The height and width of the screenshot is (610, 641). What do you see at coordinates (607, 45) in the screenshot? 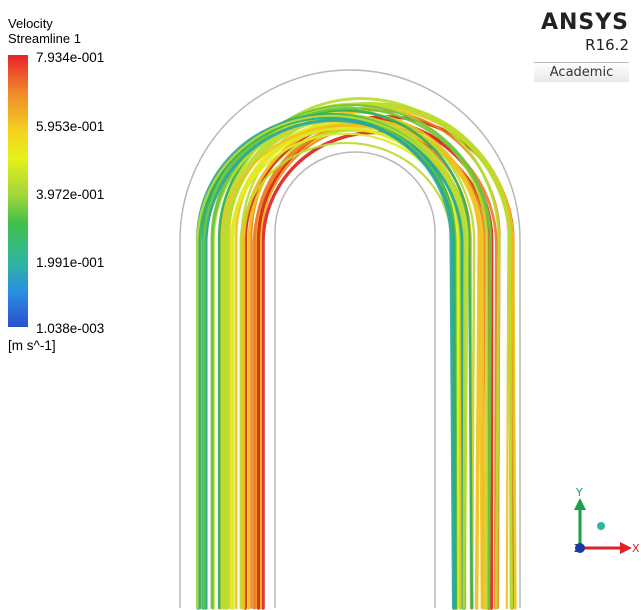
I see `brand-version: R16.2` at bounding box center [607, 45].